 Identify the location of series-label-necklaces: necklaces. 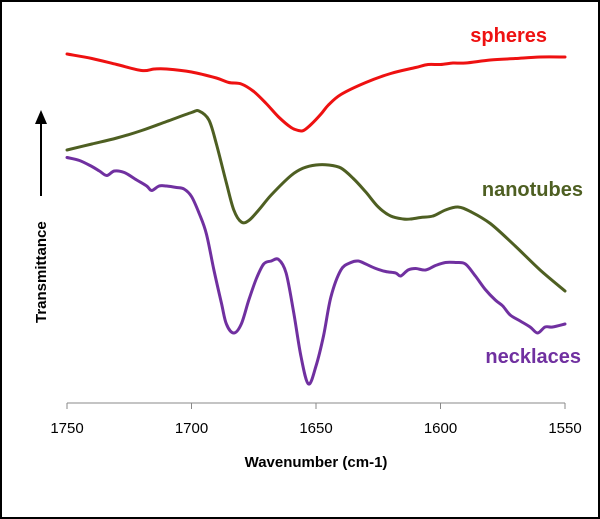
(533, 357).